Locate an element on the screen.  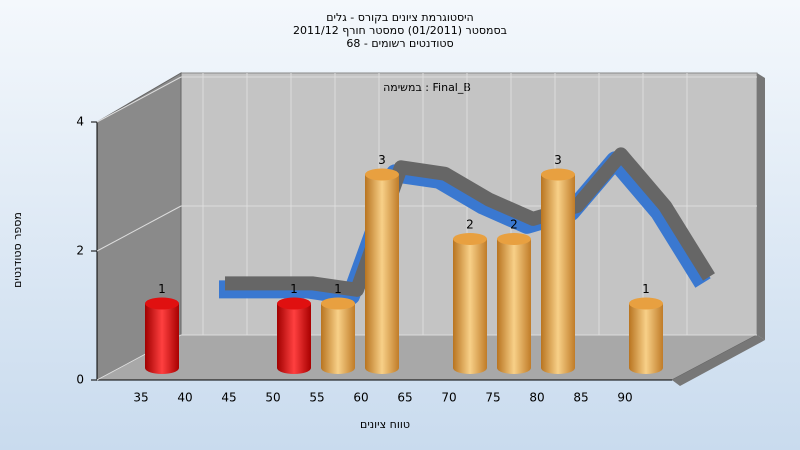
y-axis-label: מספר סטודנטים is located at coordinates (17, 250).